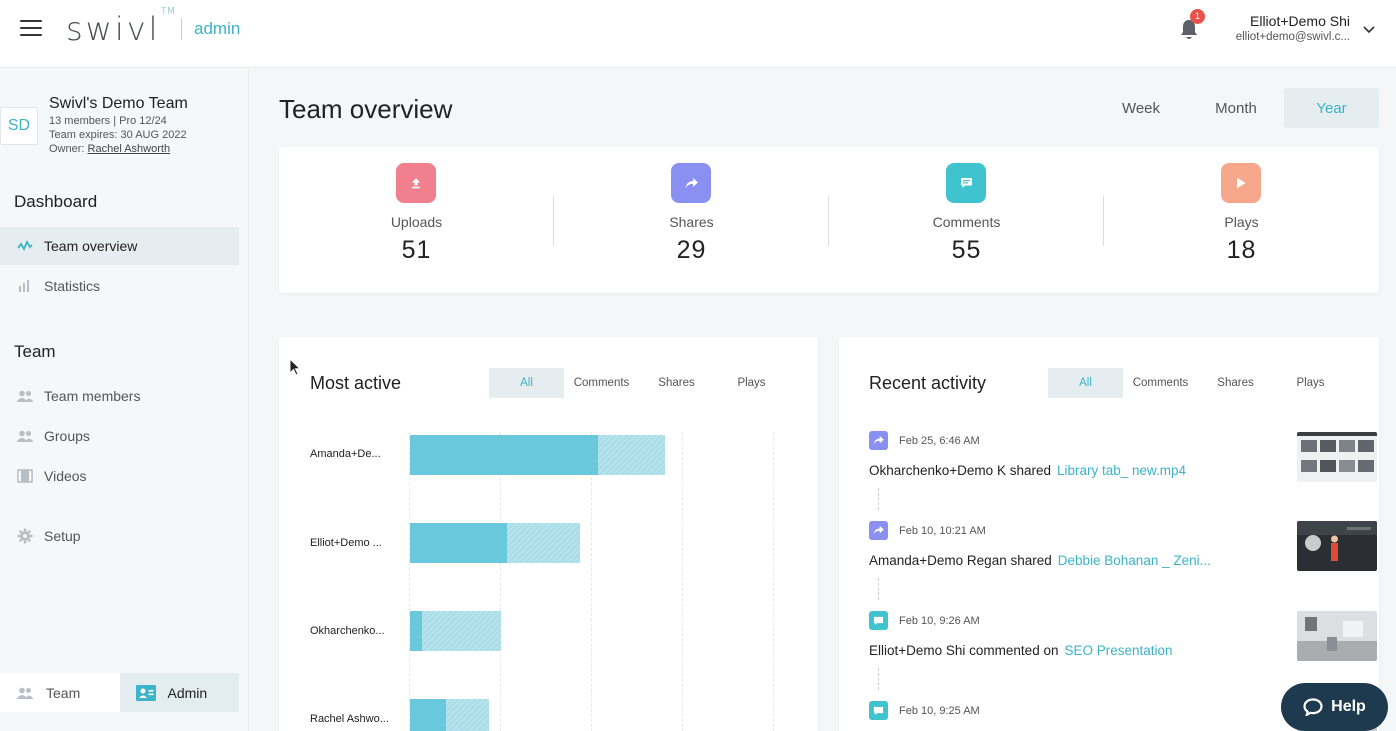 This screenshot has width=1396, height=731. Describe the element at coordinates (1241, 250) in the screenshot. I see `stat-value: 18` at that location.